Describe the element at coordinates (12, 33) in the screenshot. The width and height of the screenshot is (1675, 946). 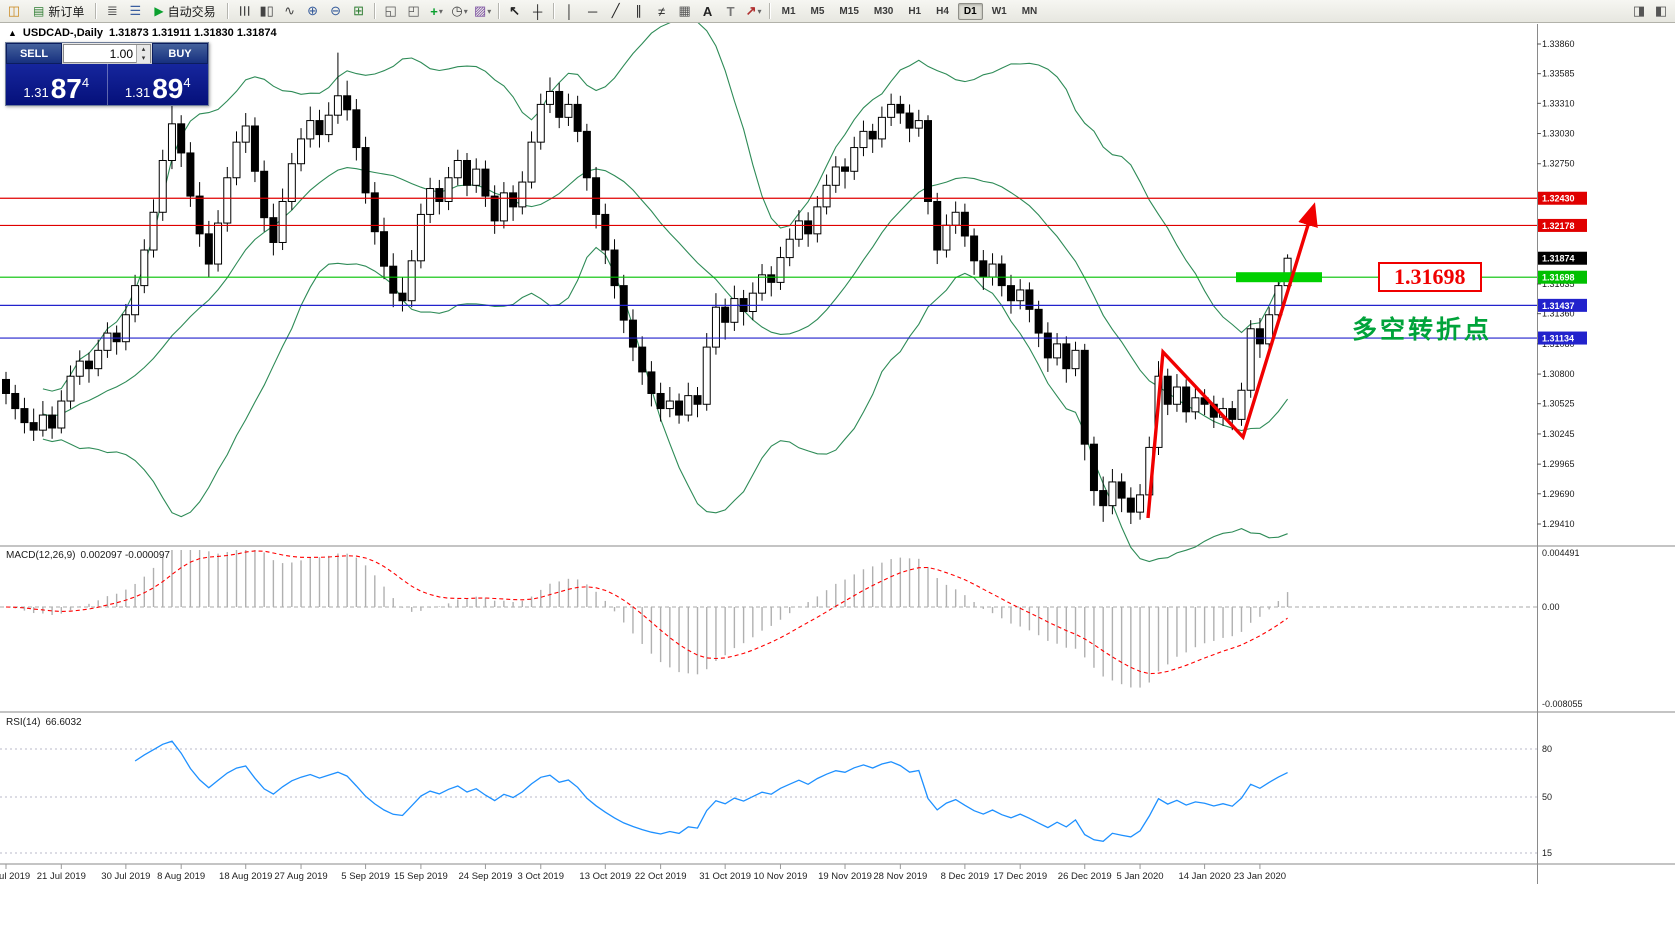
I see `one-click-toggle-icon: ▲` at that location.